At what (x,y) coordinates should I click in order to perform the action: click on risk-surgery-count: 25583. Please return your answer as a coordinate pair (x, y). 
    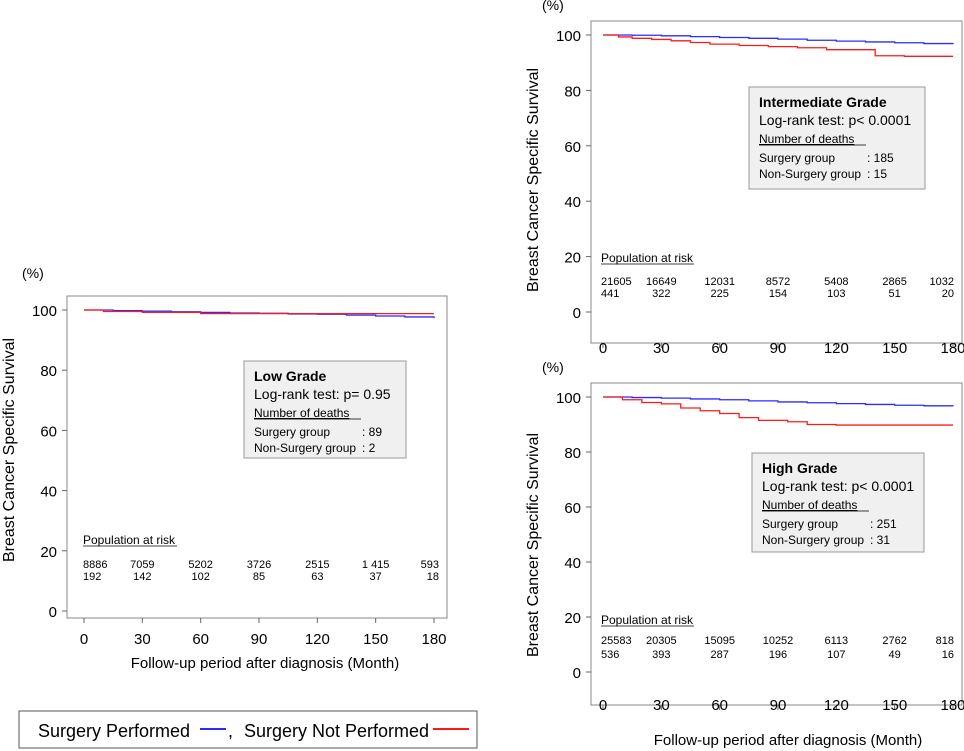
    Looking at the image, I should click on (616, 641).